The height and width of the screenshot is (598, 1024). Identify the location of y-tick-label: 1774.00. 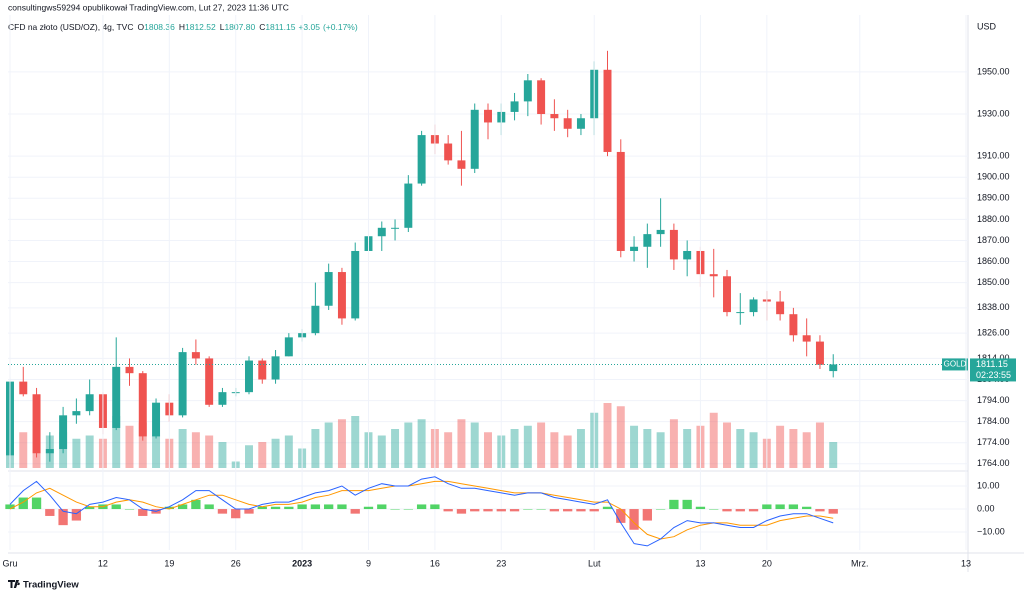
(993, 442).